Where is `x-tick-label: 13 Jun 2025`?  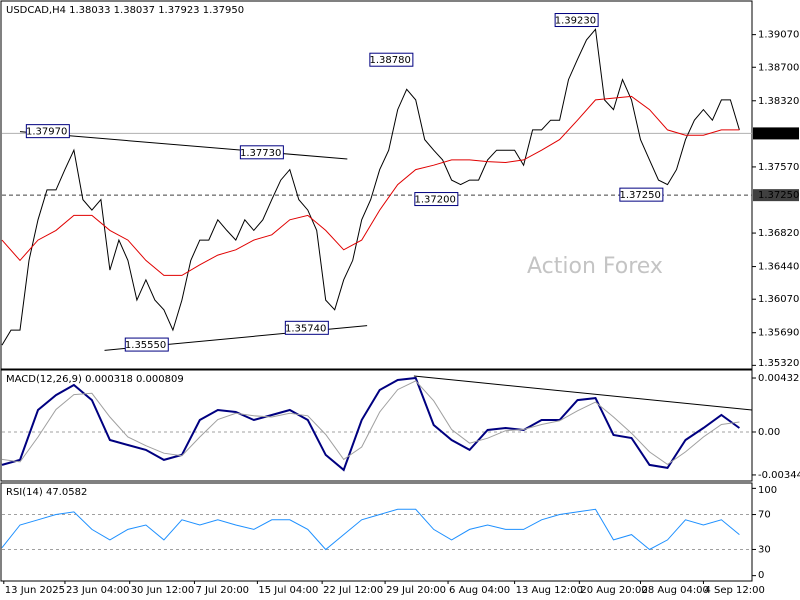
x-tick-label: 13 Jun 2025 is located at coordinates (35, 590).